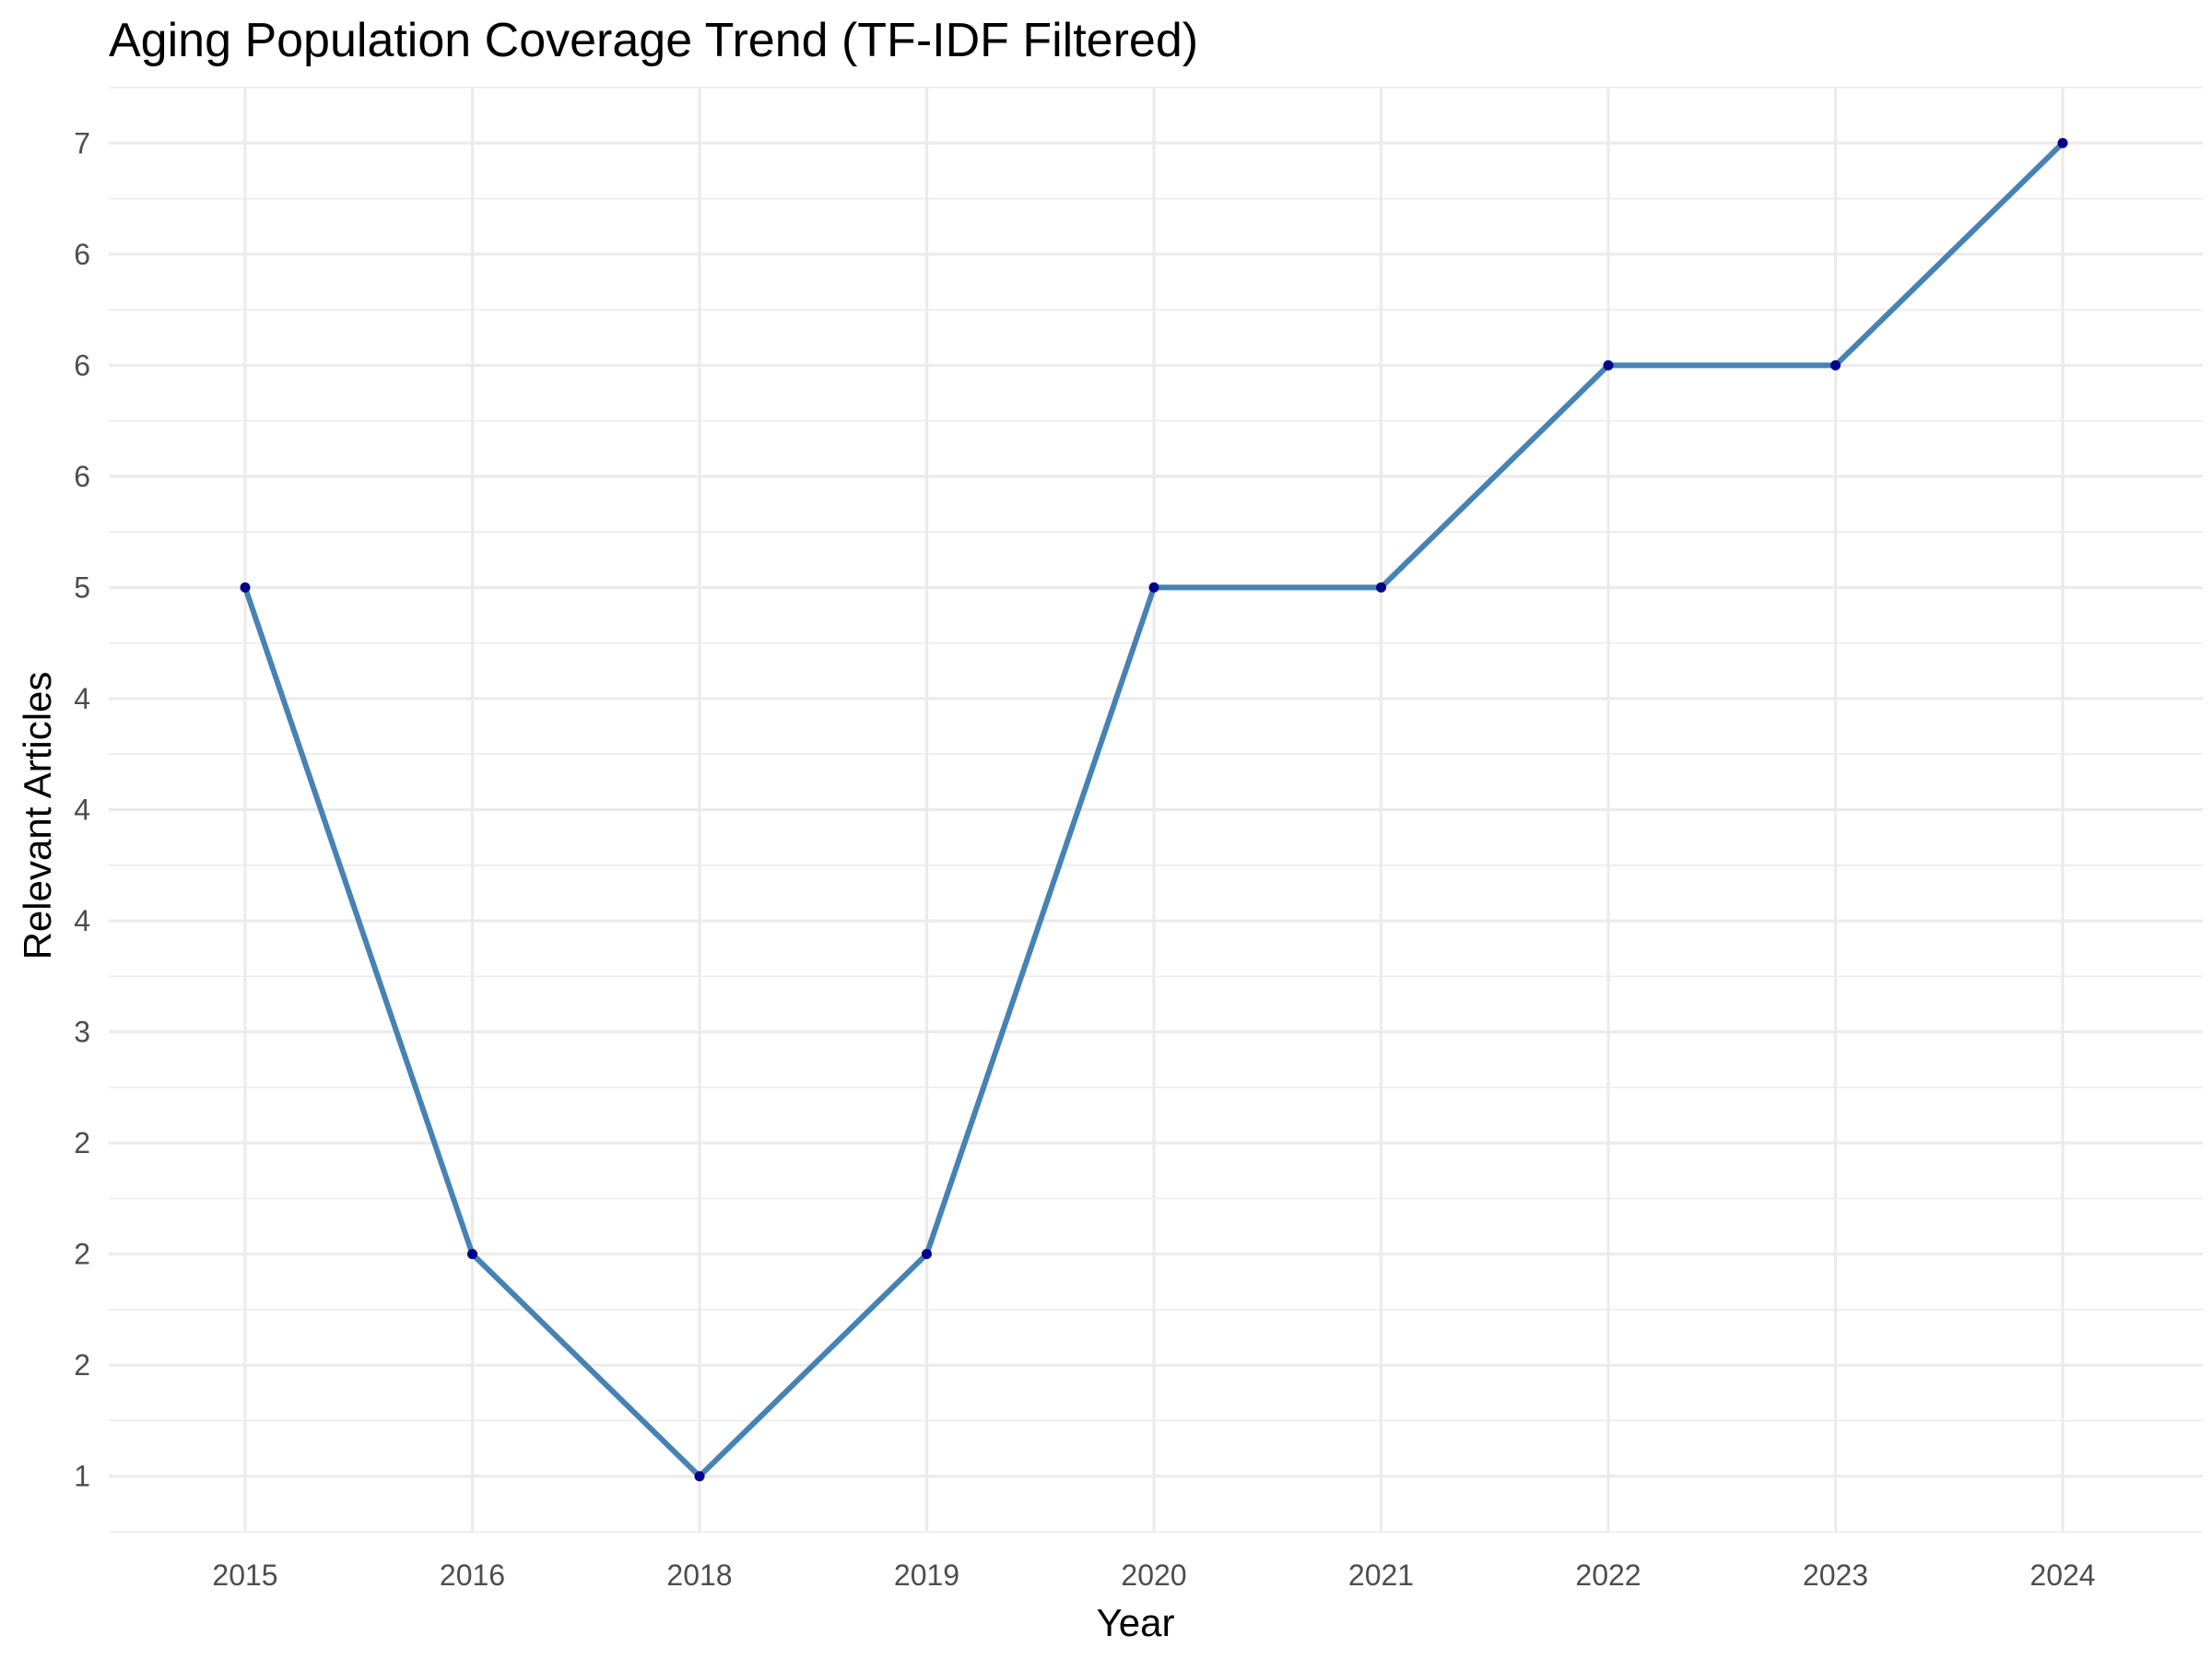 The image size is (2212, 1659). Describe the element at coordinates (2062, 1575) in the screenshot. I see `x-tick-label: 2024` at that location.